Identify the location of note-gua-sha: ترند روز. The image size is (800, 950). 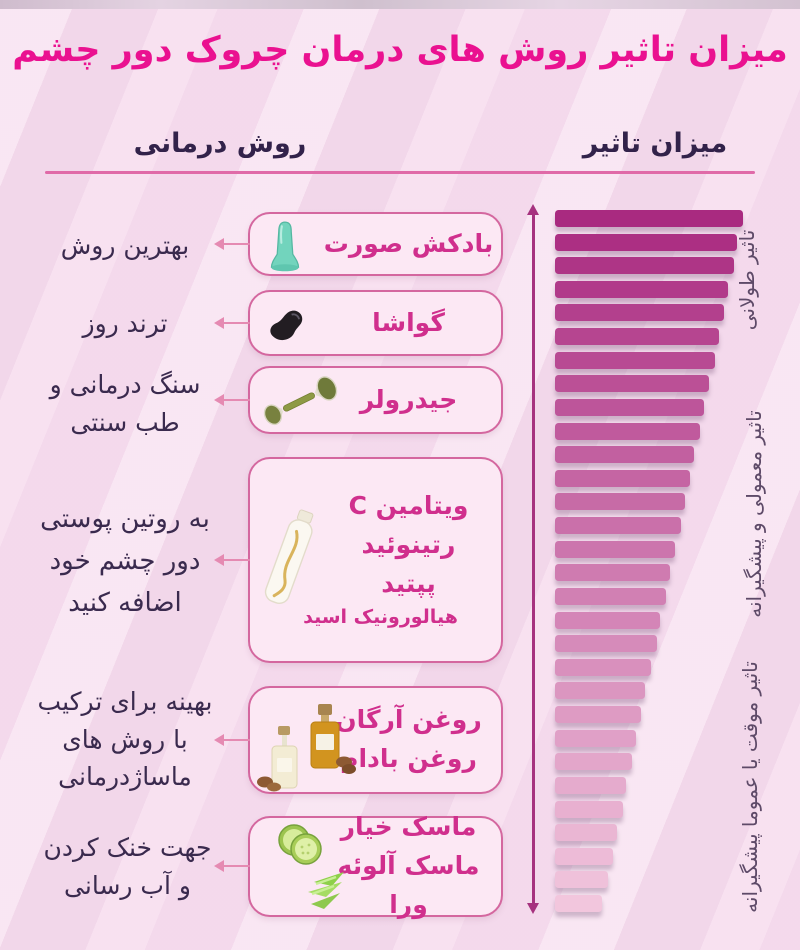
(125, 323).